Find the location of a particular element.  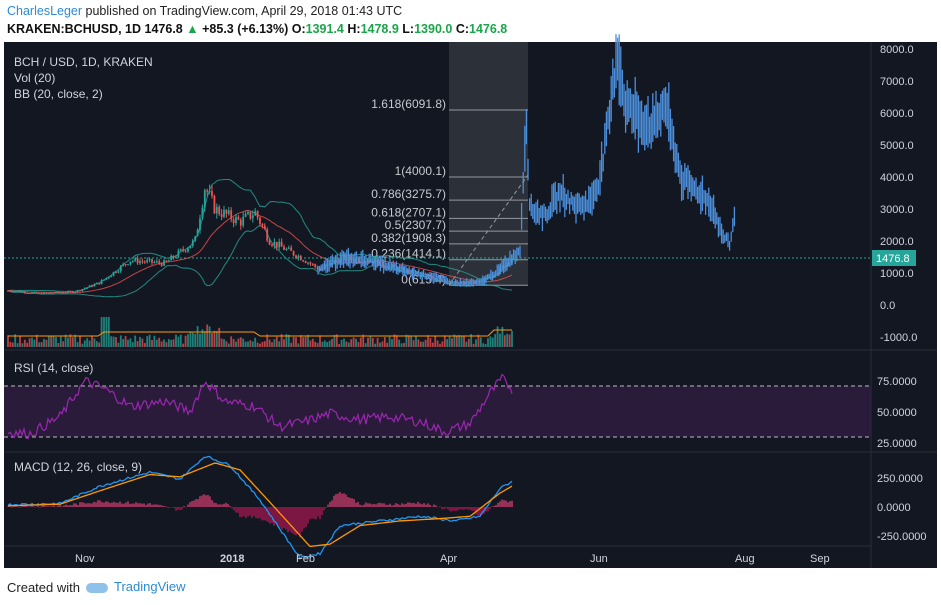

x-axis-tick: Feb is located at coordinates (305, 559).